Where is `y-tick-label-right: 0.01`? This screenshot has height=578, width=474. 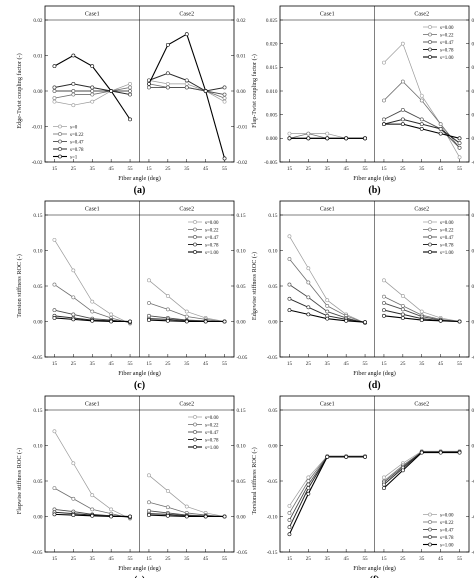
y-tick-label-right: 0.01 is located at coordinates (241, 56).